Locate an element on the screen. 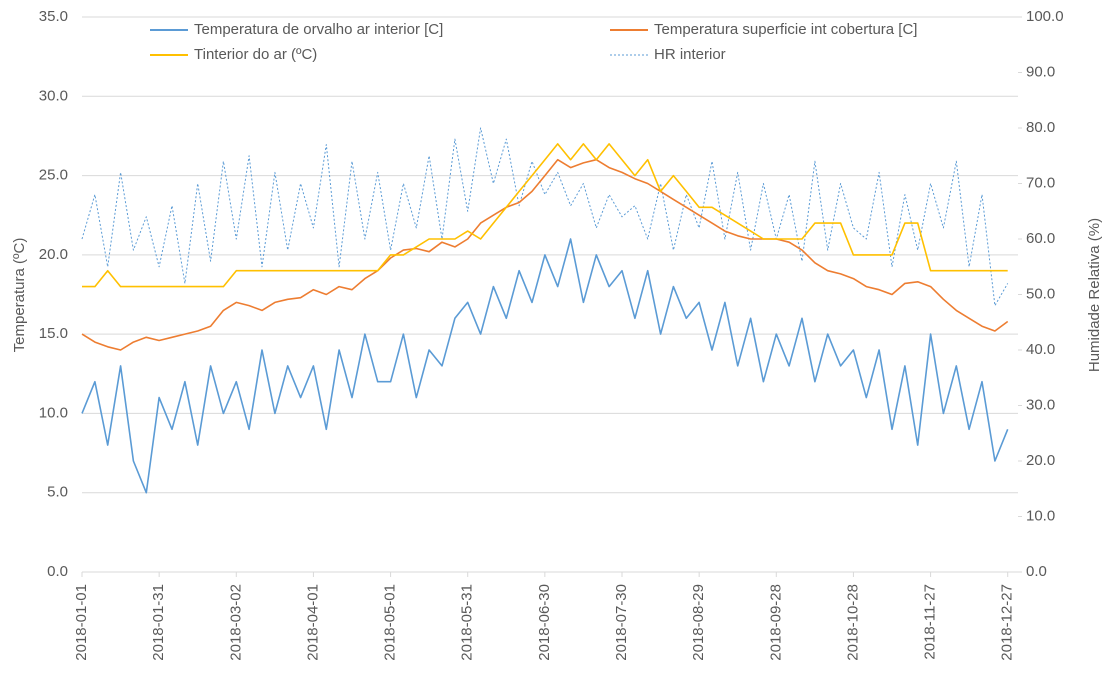 This screenshot has width=1107, height=680. y-tick-label: 10.0 is located at coordinates (53, 412).